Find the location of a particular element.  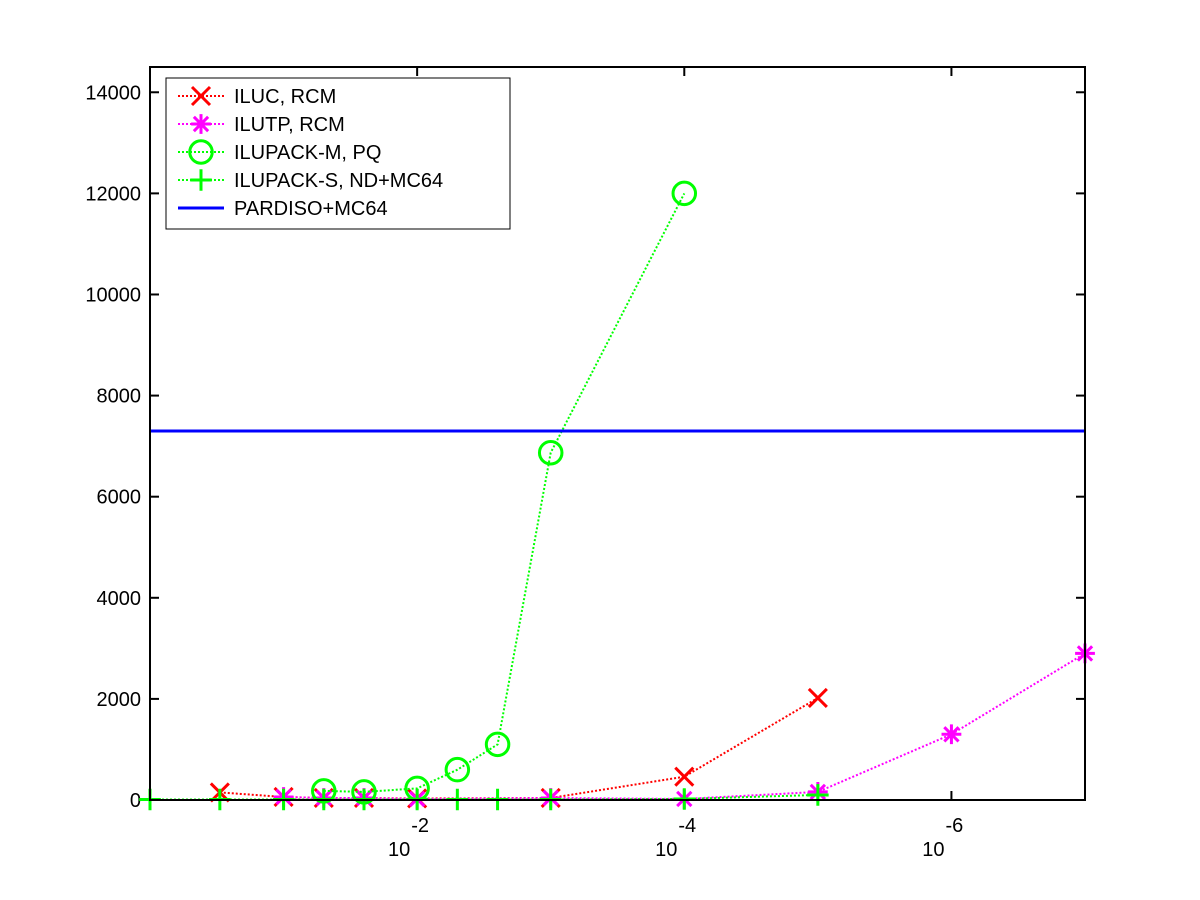

legend-entry: ILUTP, RCM is located at coordinates (261, 125).